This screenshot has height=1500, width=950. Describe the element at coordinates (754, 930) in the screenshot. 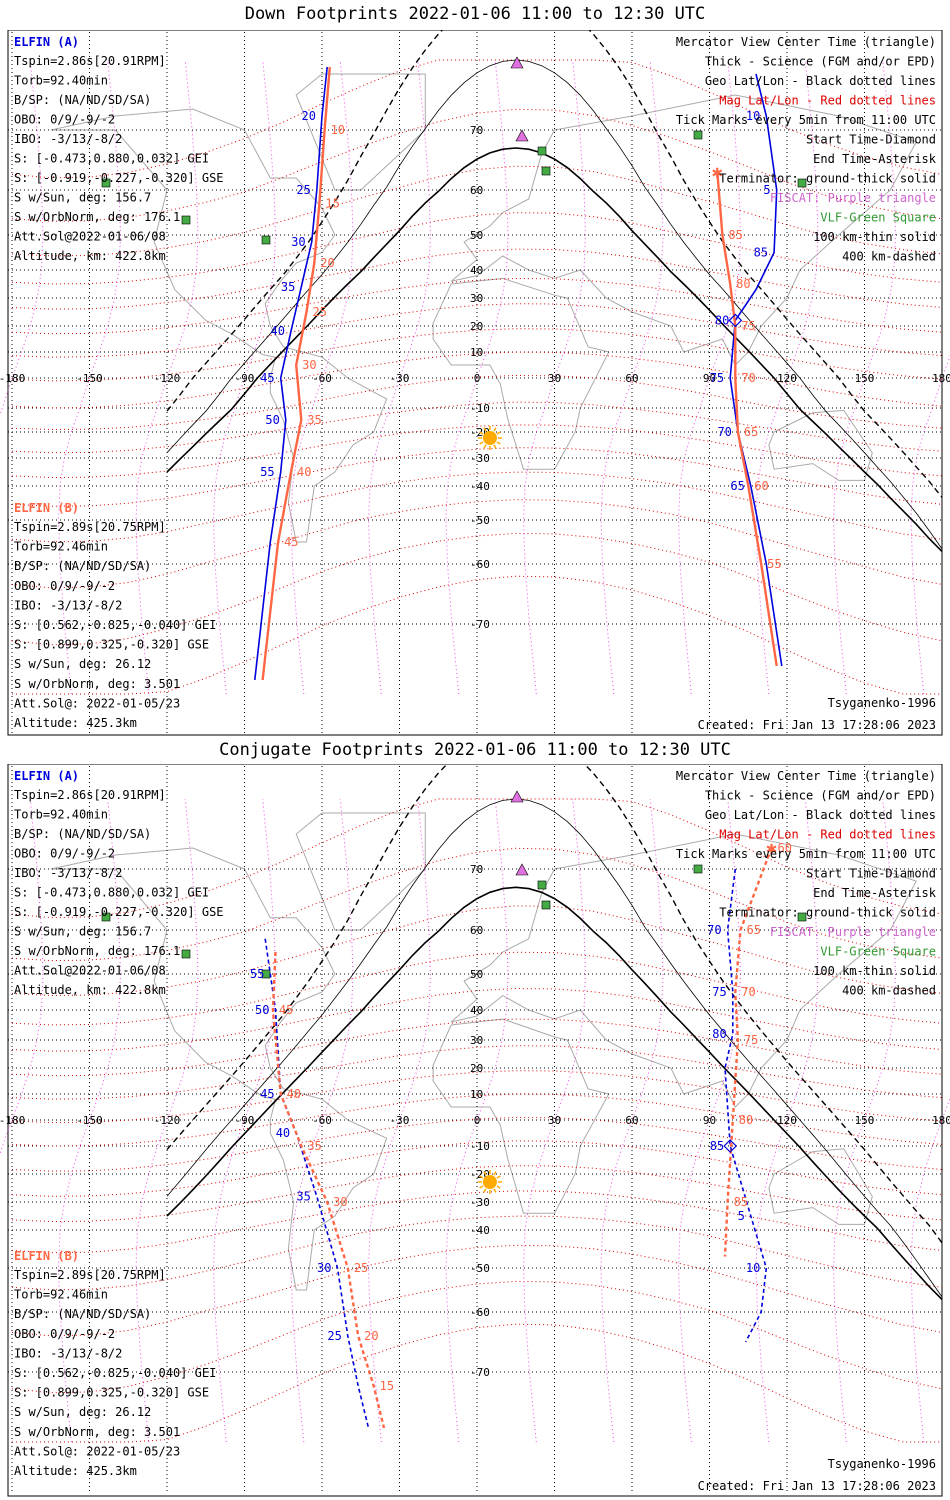

I see `elfin-b-time-label: 65` at that location.